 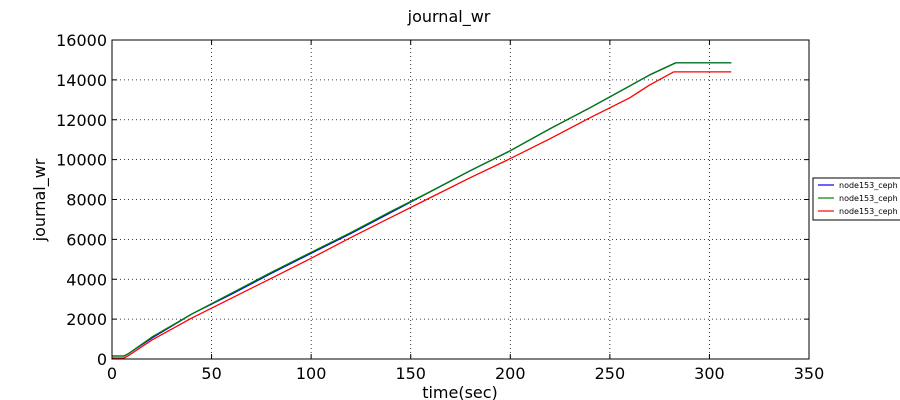 What do you see at coordinates (81, 80) in the screenshot?
I see `y-tick-label: 14000` at bounding box center [81, 80].